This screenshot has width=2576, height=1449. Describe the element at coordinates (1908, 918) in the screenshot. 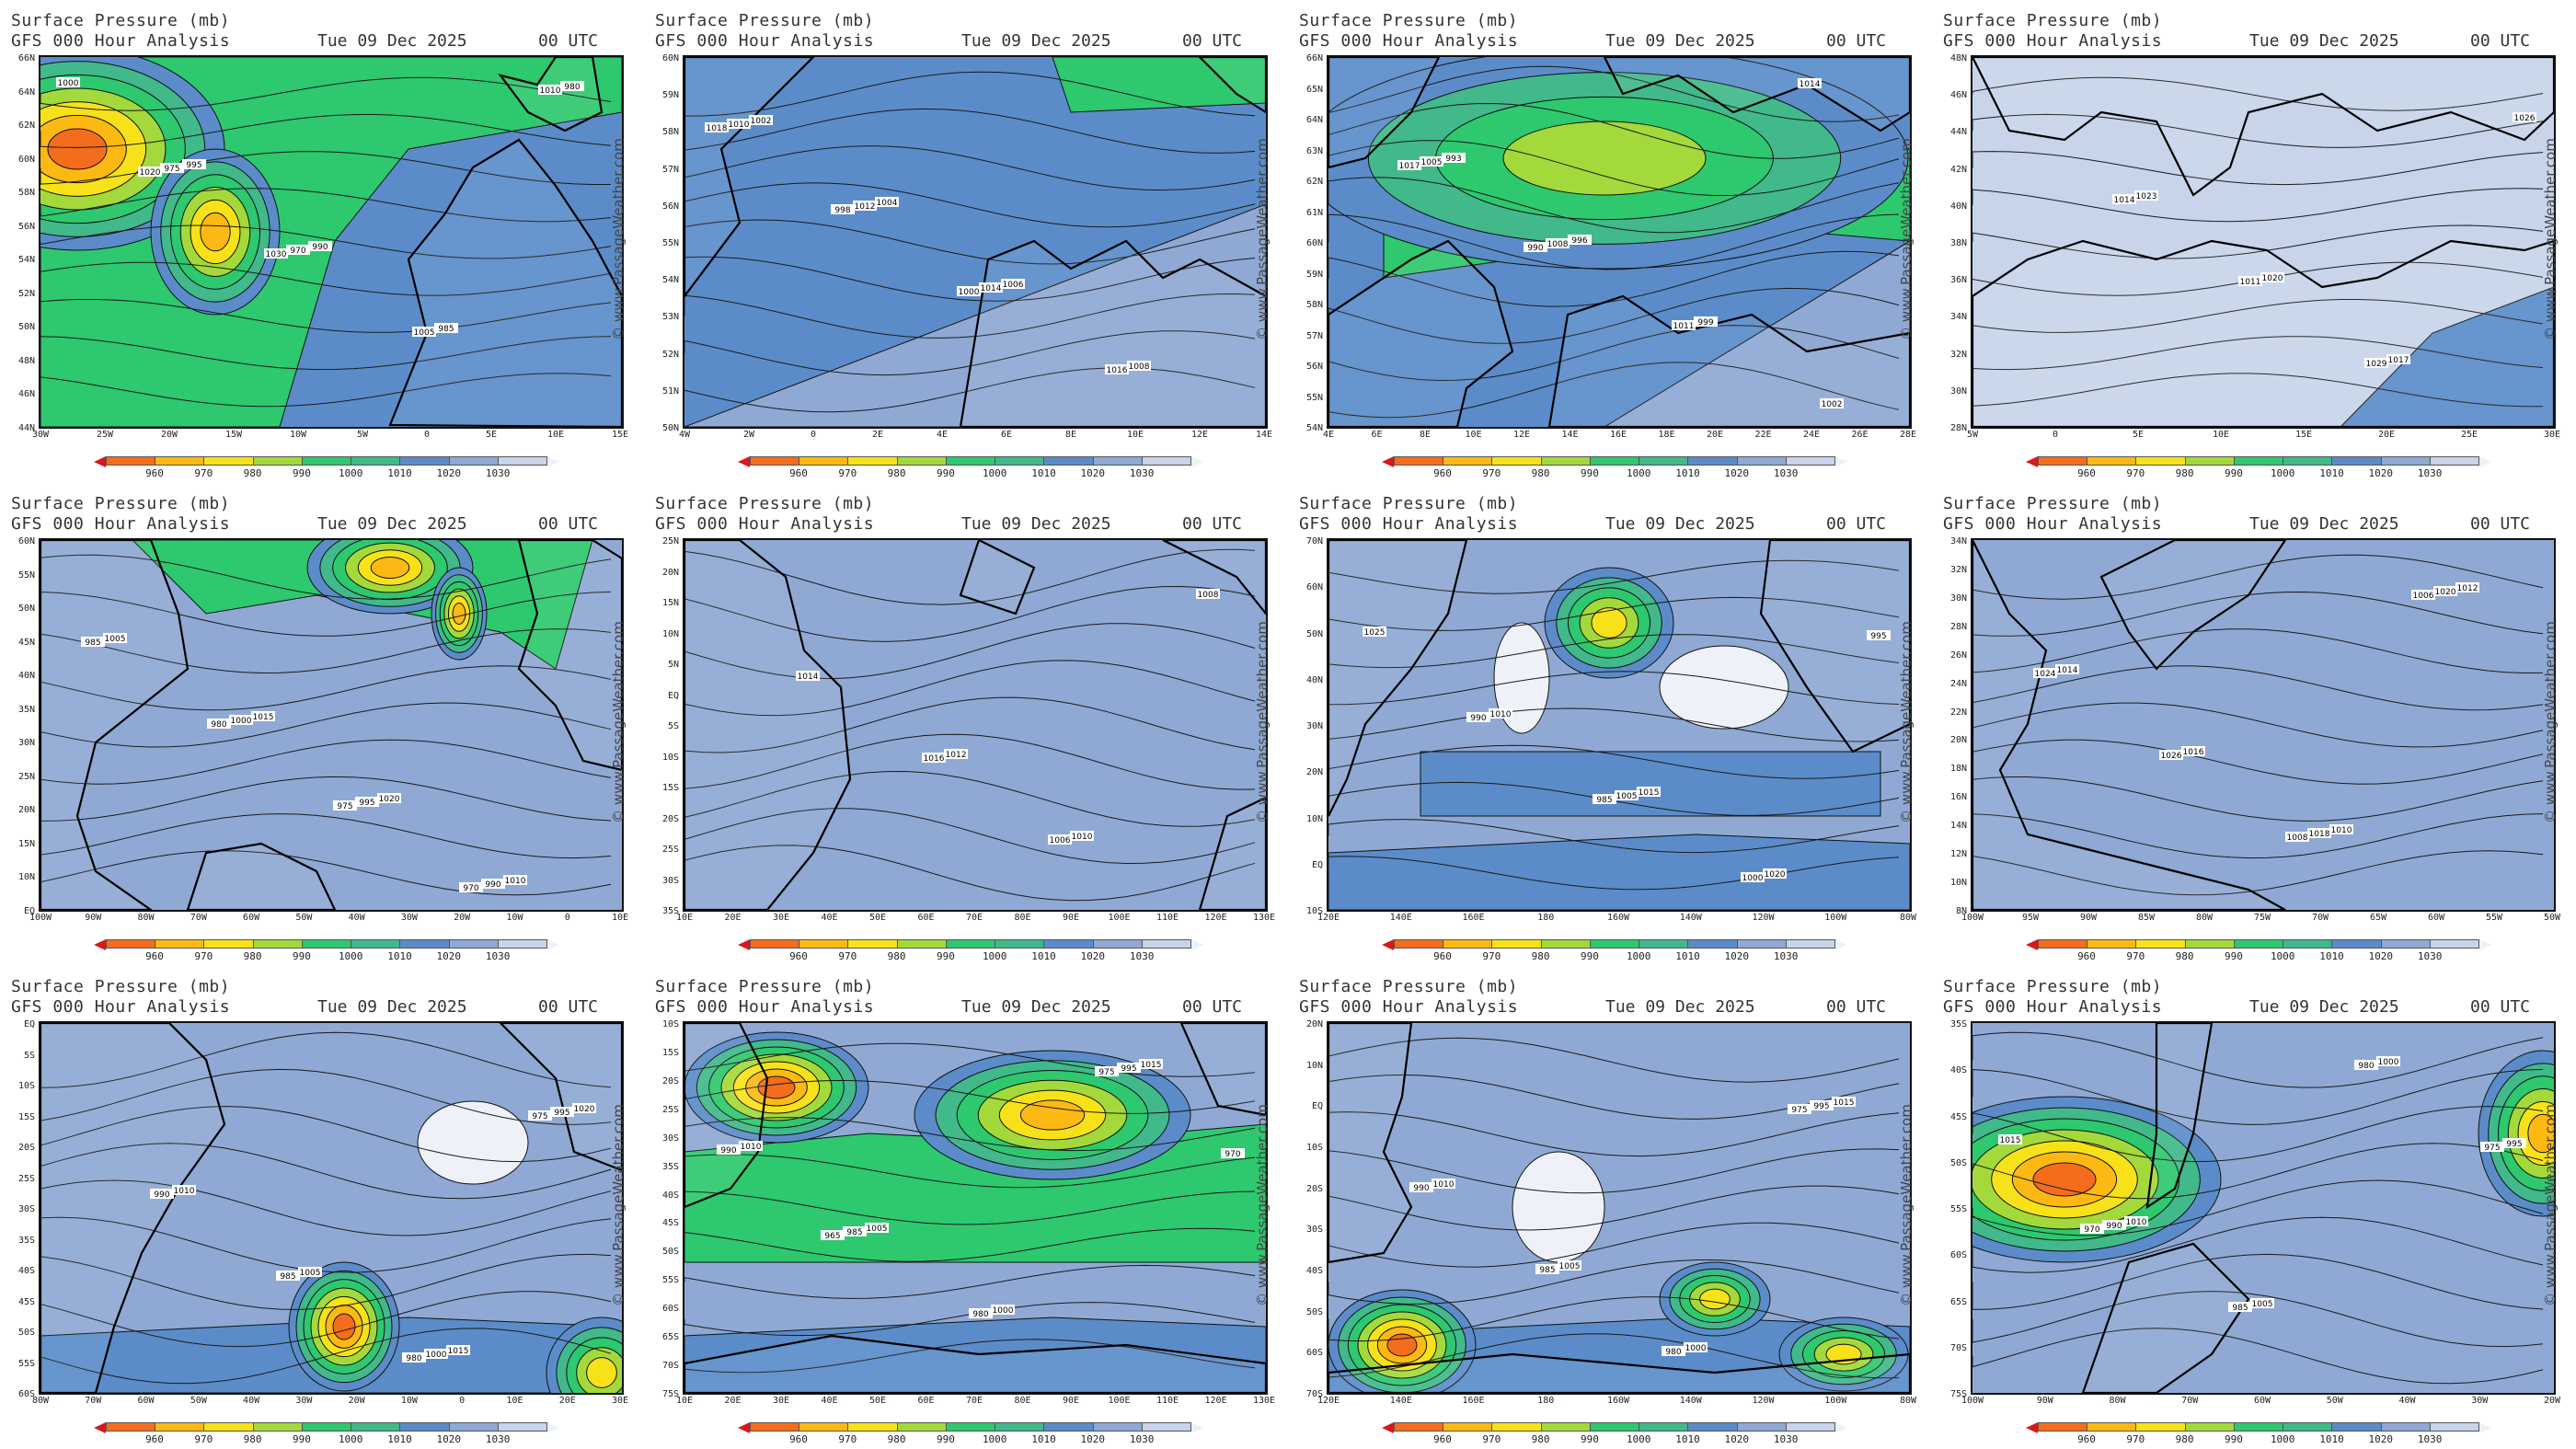

I see `longitude-label: 80W` at that location.